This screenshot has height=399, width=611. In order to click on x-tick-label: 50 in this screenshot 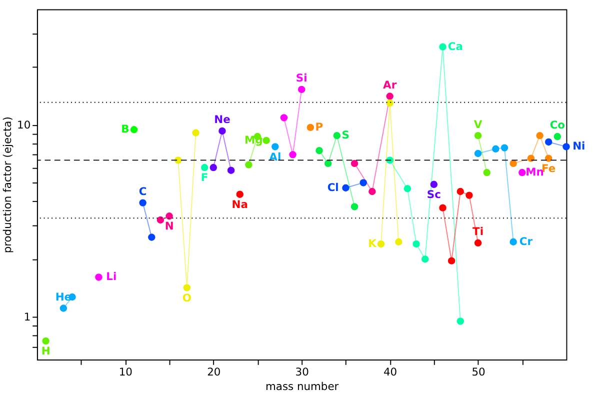, I will do `click(479, 372)`.